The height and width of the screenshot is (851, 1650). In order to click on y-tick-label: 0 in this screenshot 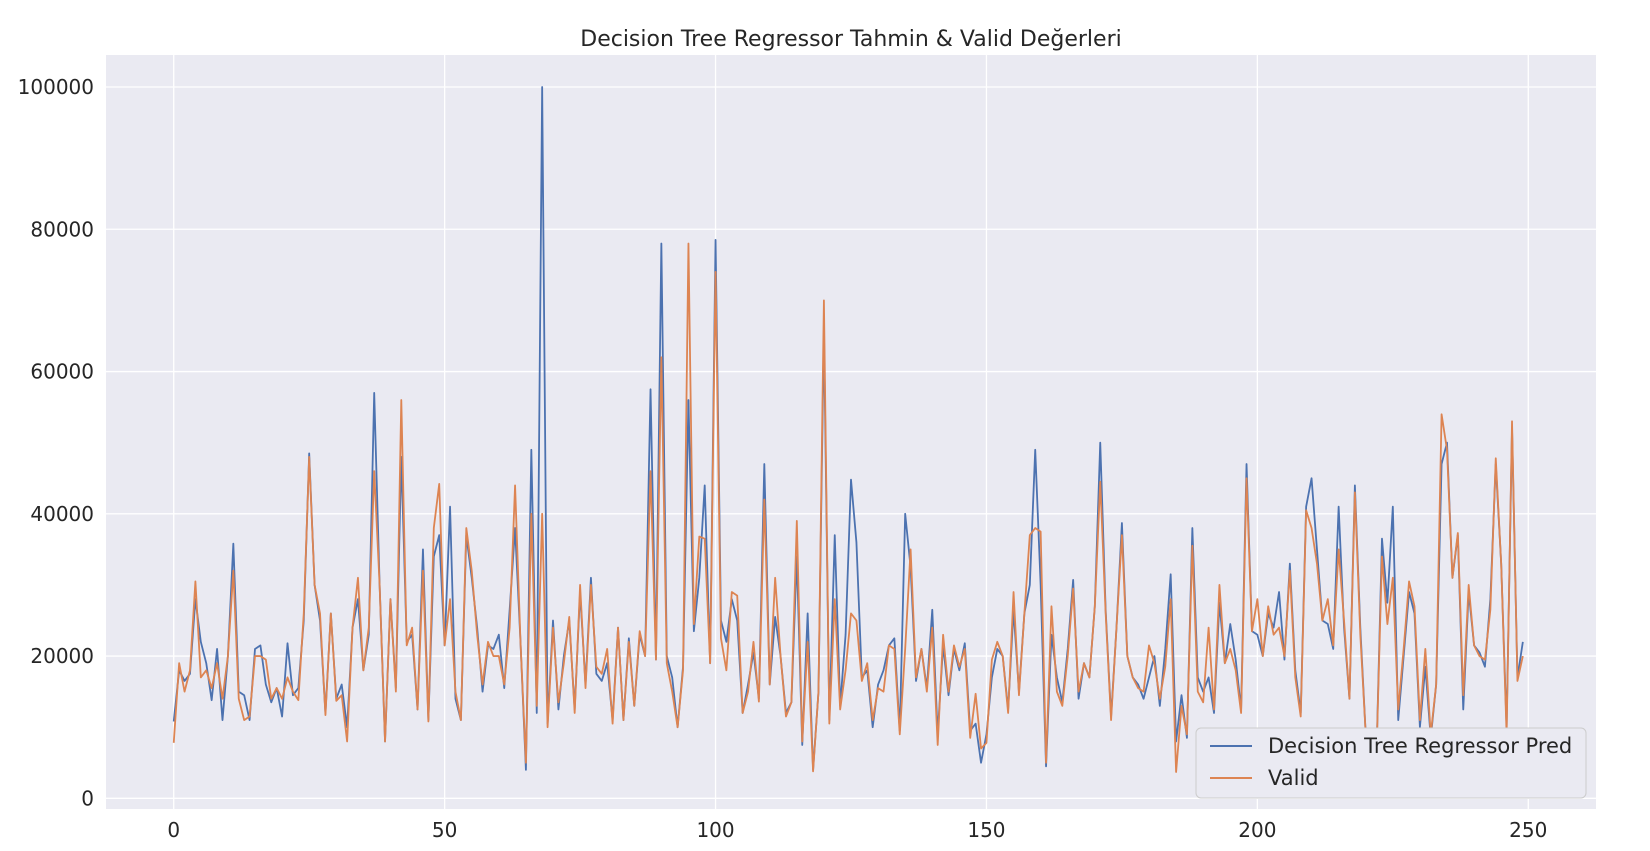, I will do `click(87, 798)`.